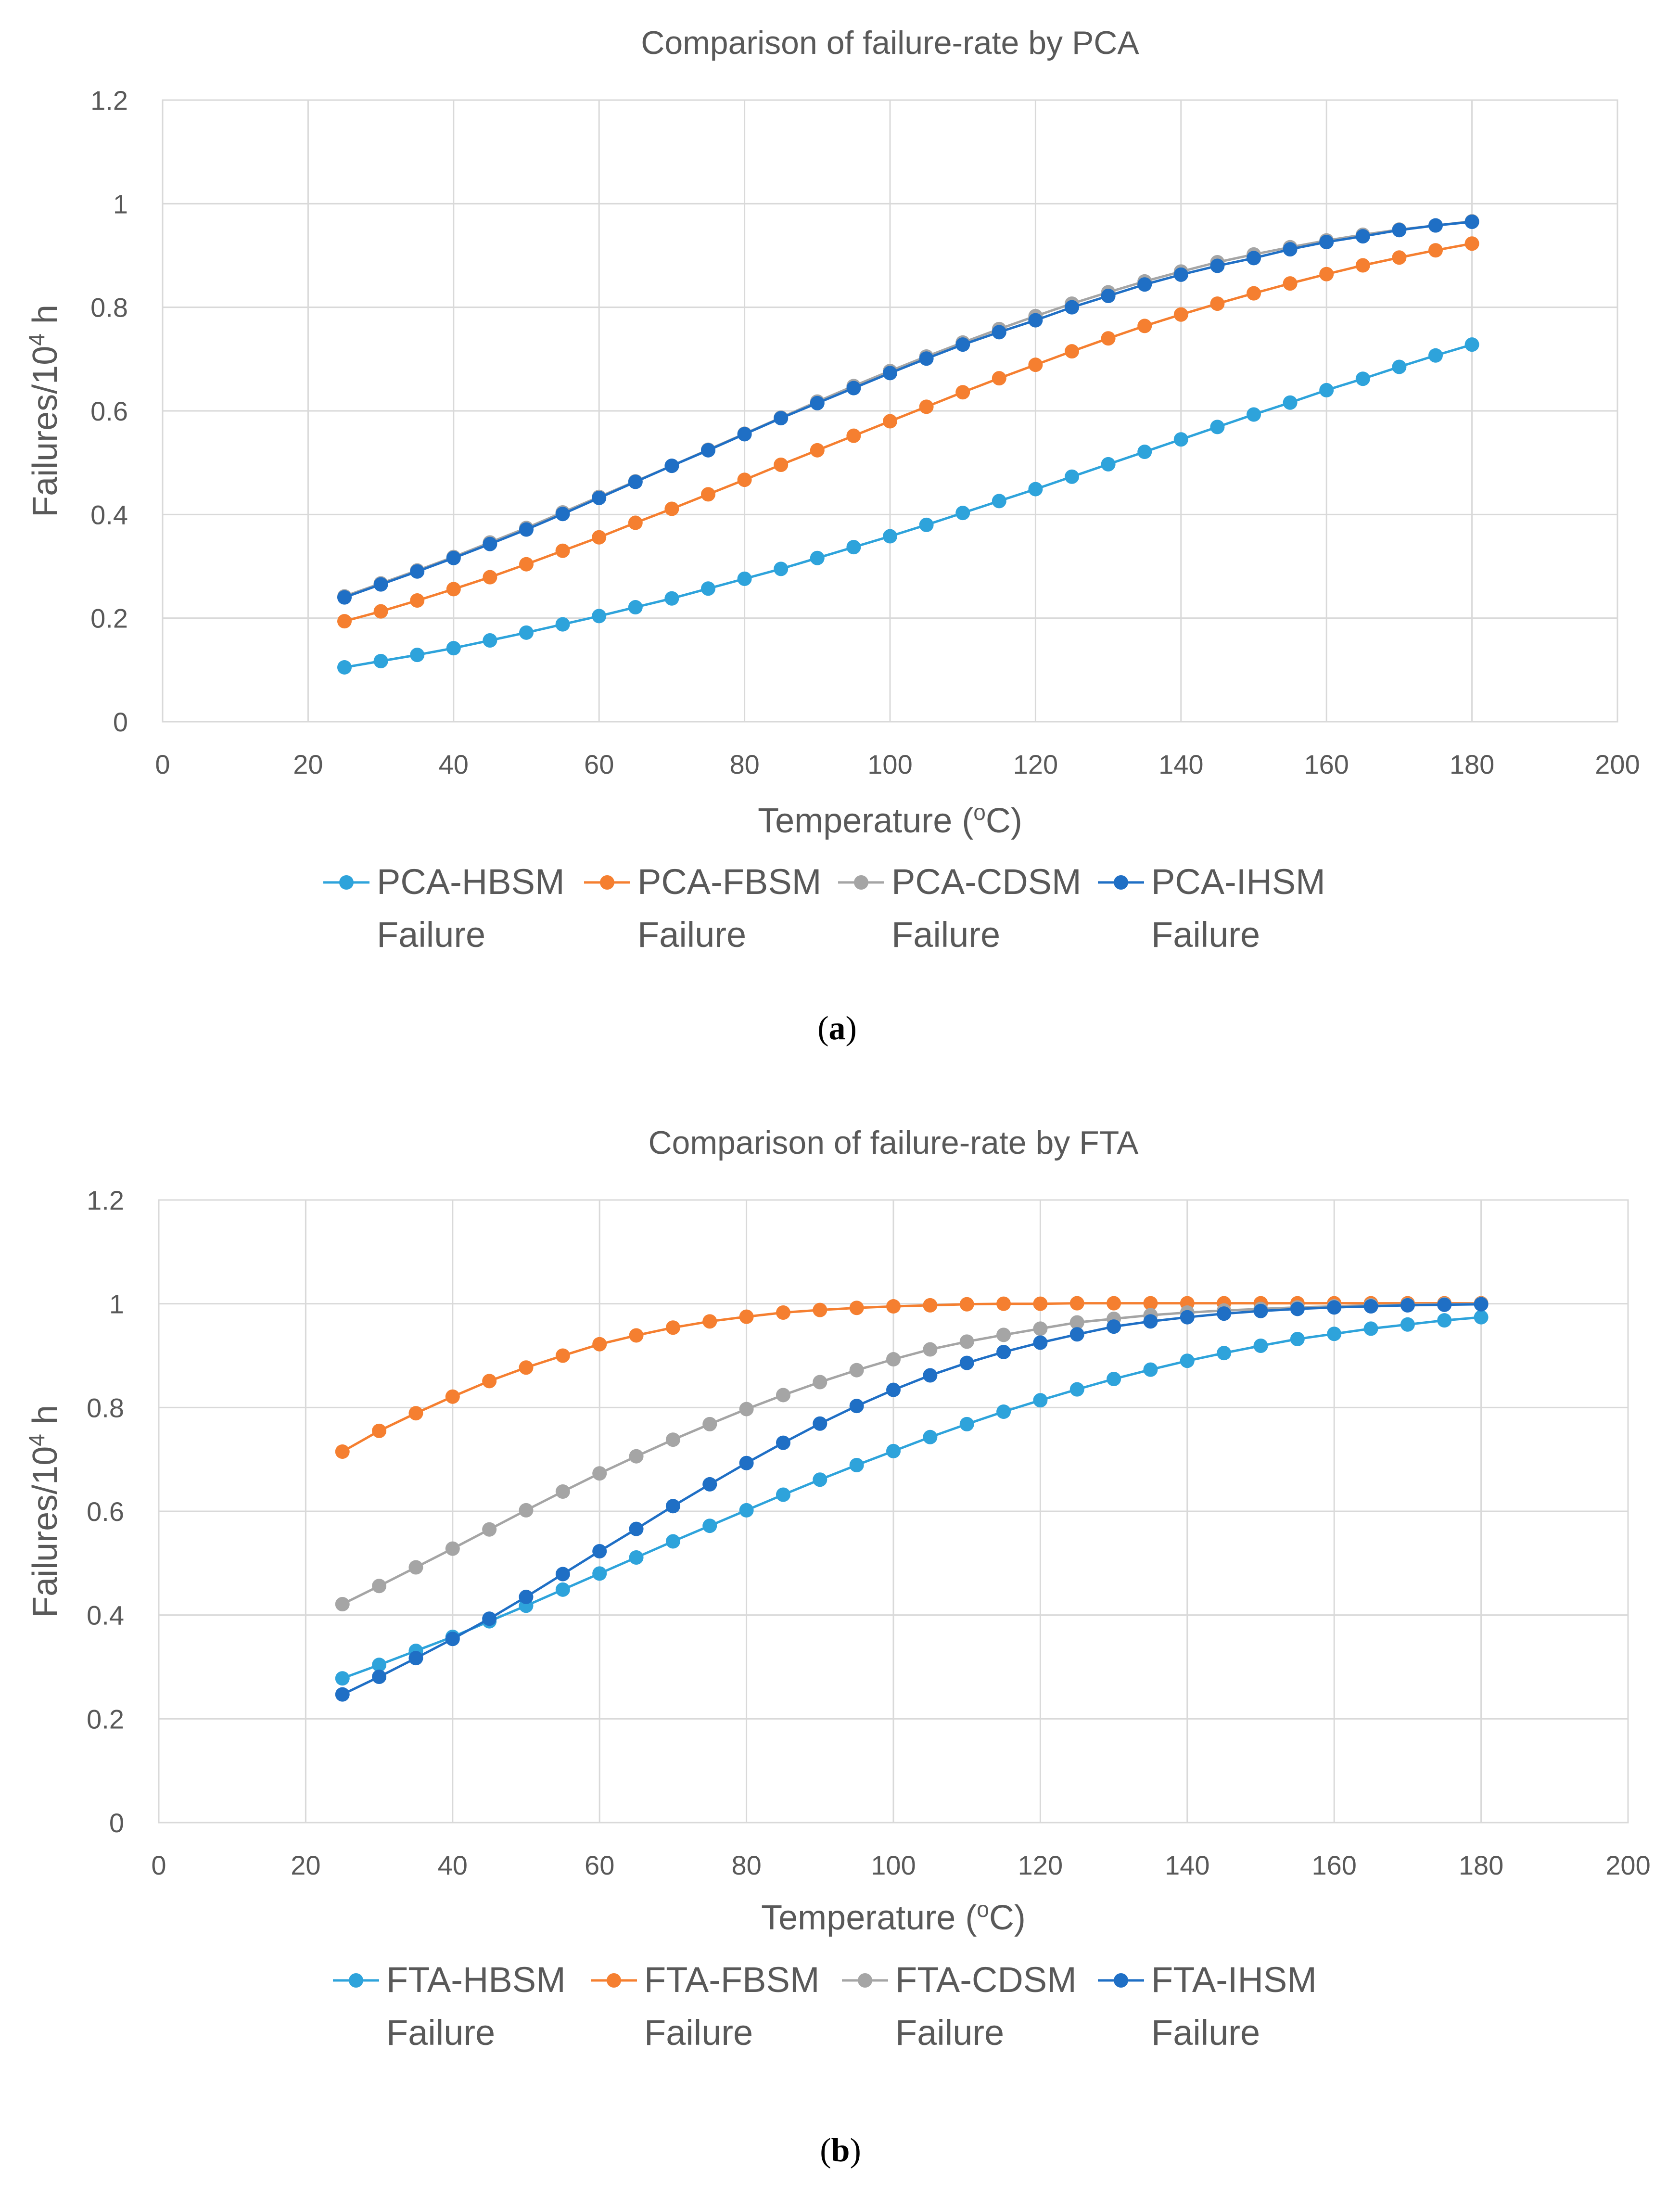  What do you see at coordinates (44, 1511) in the screenshot?
I see `y-axis-label: Failures/104 h` at bounding box center [44, 1511].